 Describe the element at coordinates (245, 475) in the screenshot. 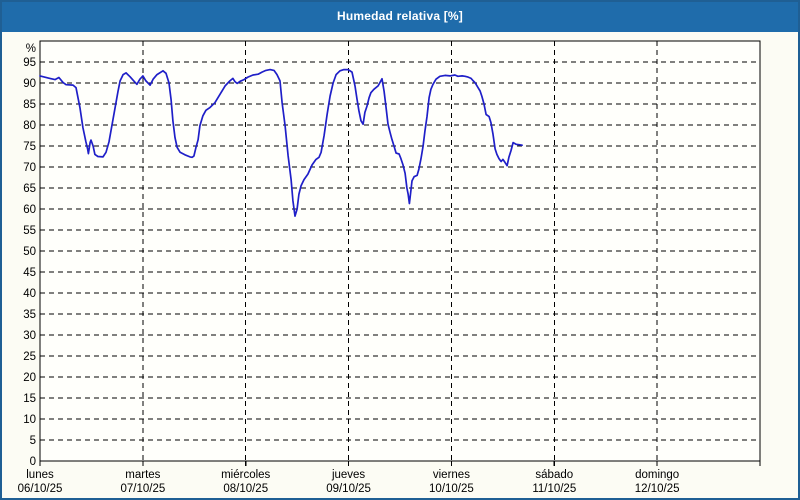

I see `day-name-label: miércoles` at that location.